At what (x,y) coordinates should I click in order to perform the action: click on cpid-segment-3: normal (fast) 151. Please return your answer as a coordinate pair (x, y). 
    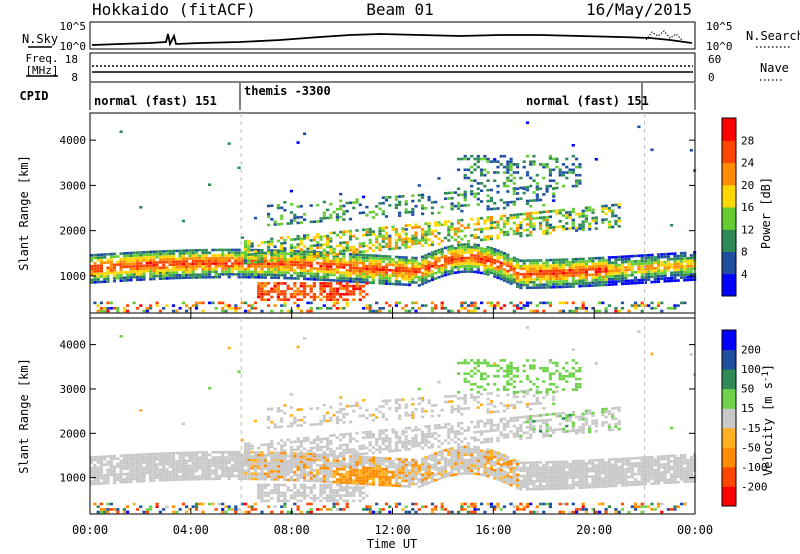
    Looking at the image, I should click on (587, 101).